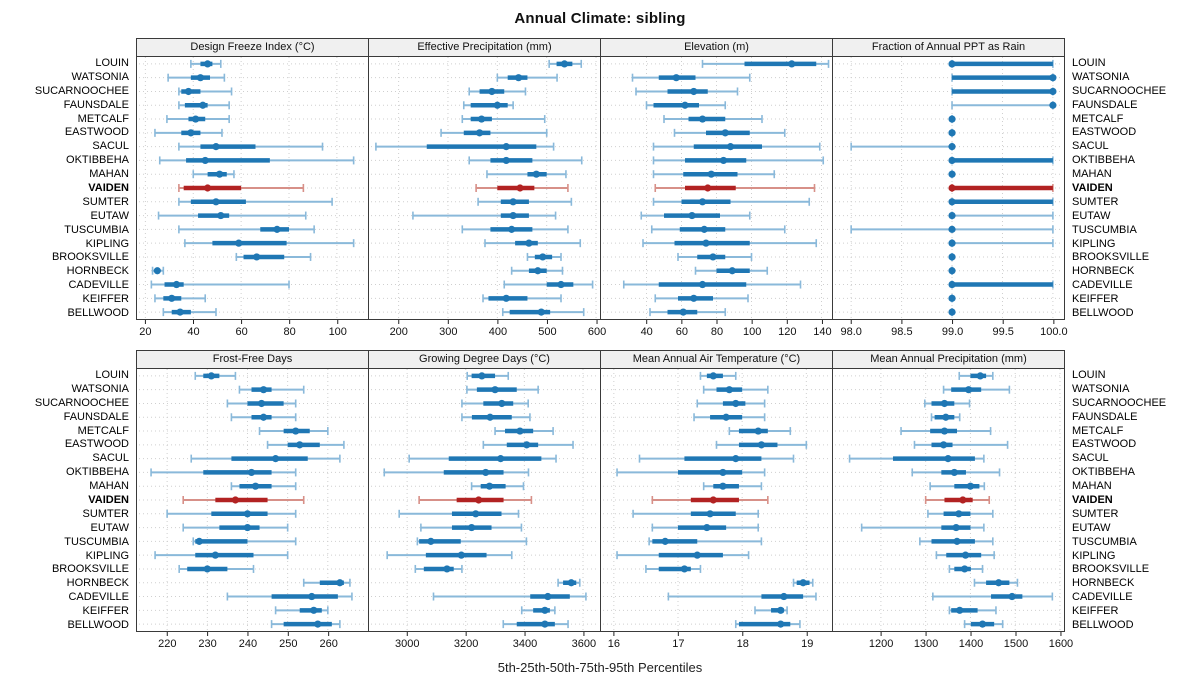 This screenshot has width=1200, height=700. I want to click on panel-growing-degree-days: Growing Degree Days (°C), so click(485, 491).